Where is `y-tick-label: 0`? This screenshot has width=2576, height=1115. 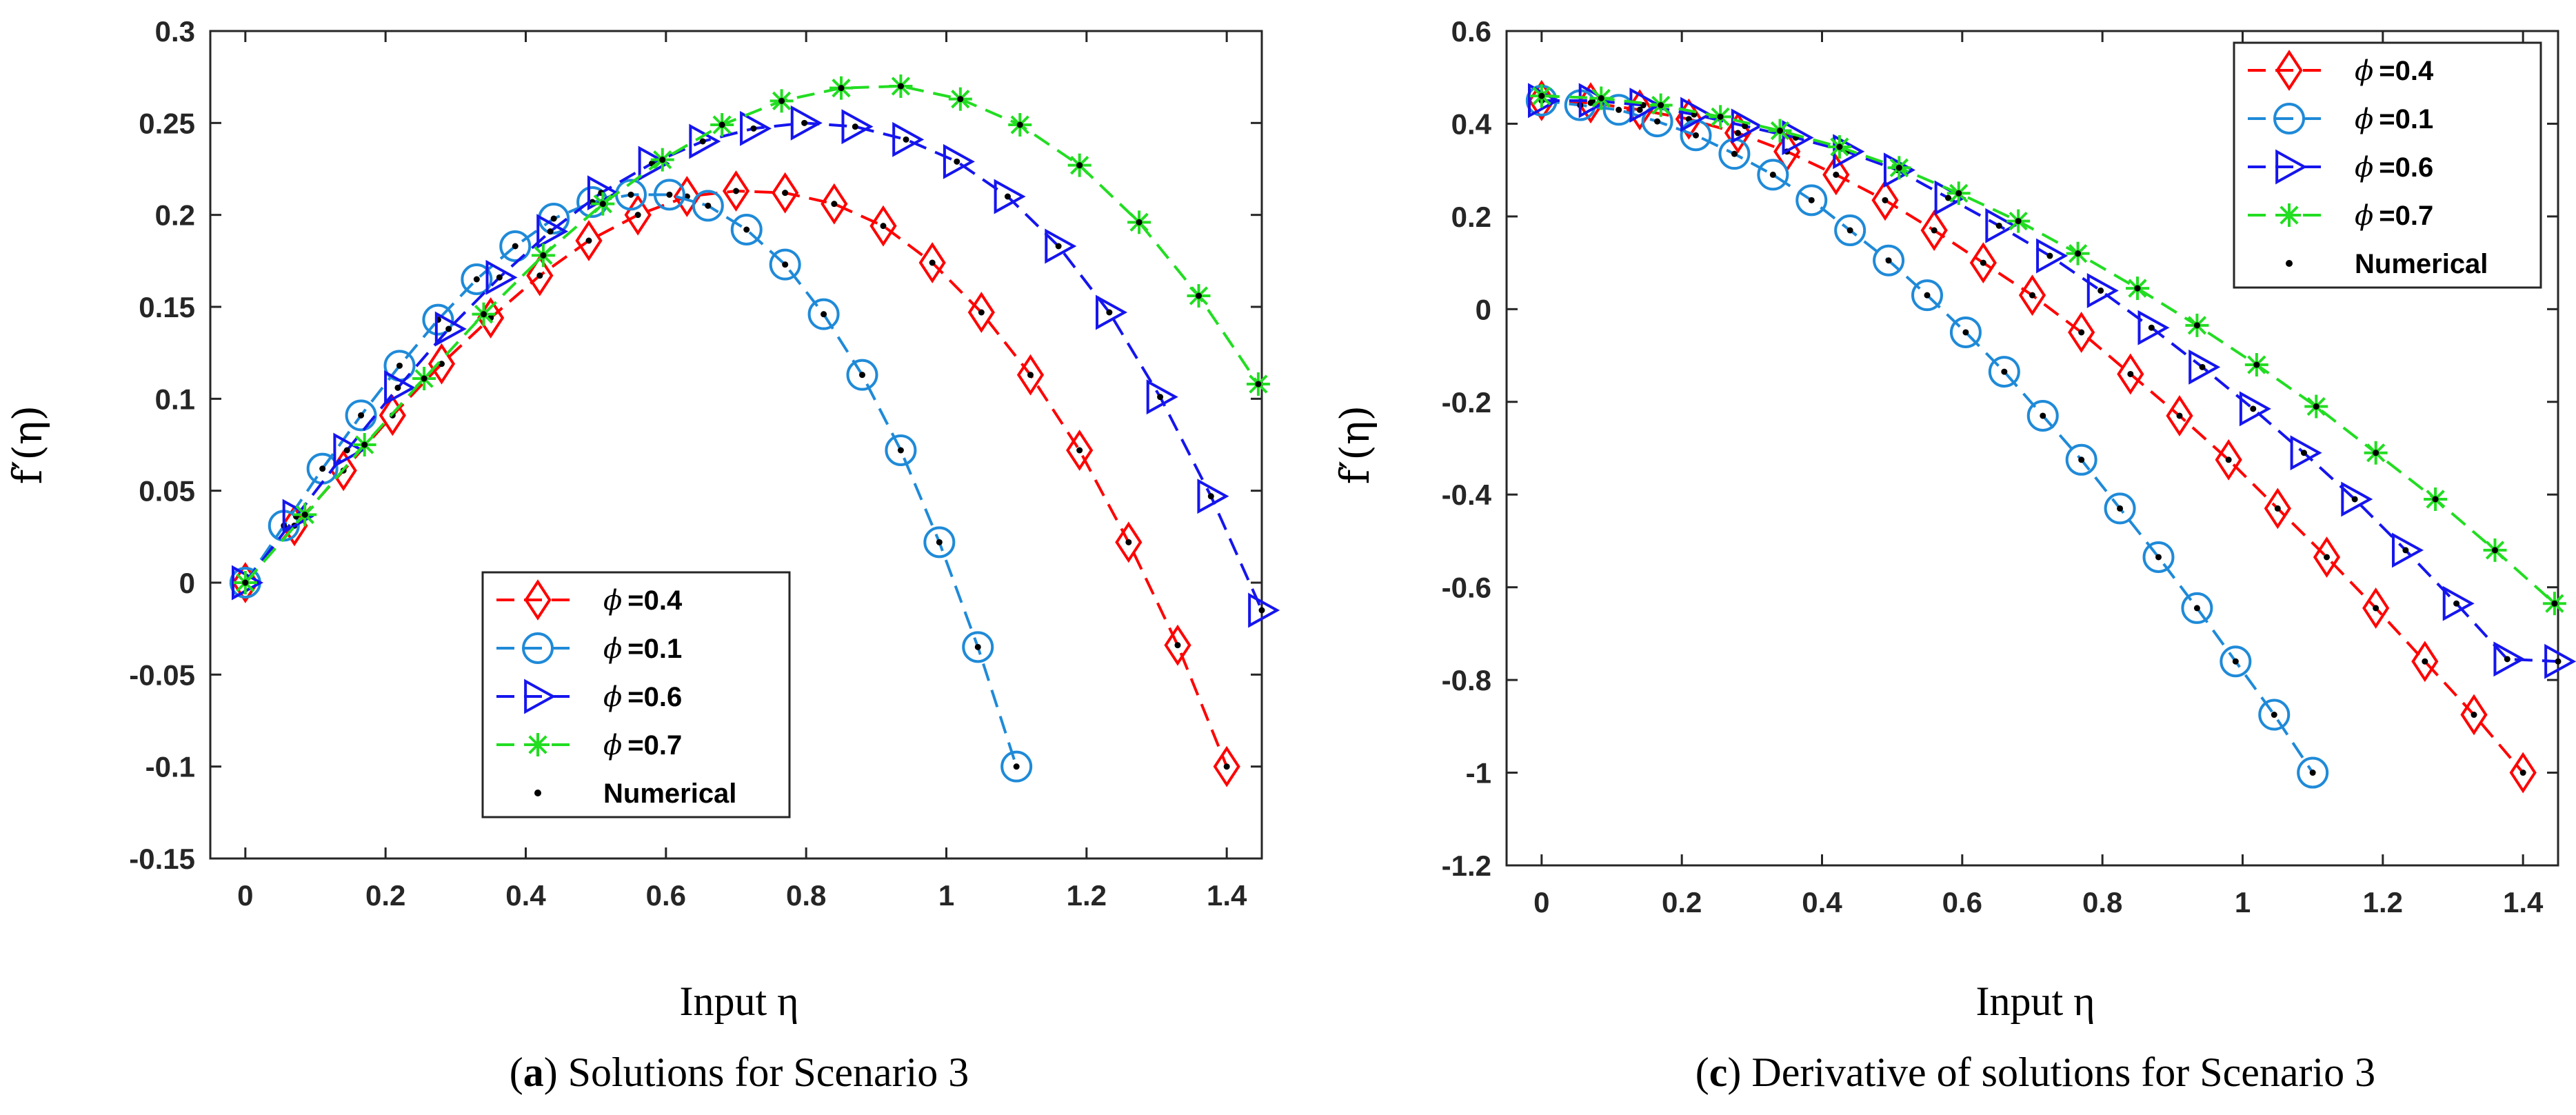 y-tick-label: 0 is located at coordinates (187, 583).